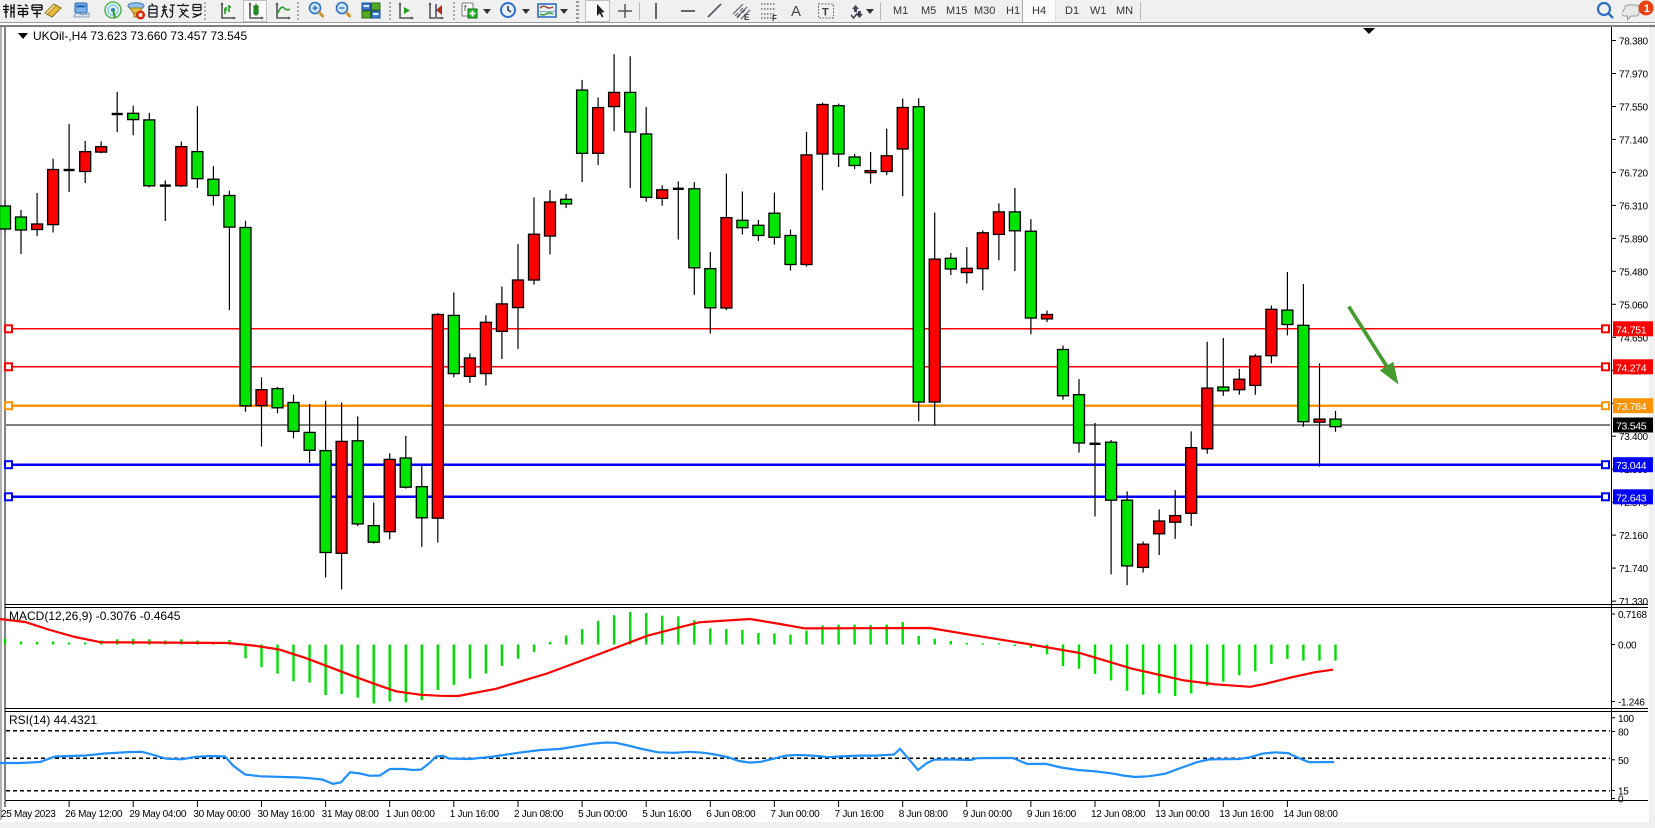  What do you see at coordinates (1631, 407) in the screenshot?
I see `svg-text: 73.784` at bounding box center [1631, 407].